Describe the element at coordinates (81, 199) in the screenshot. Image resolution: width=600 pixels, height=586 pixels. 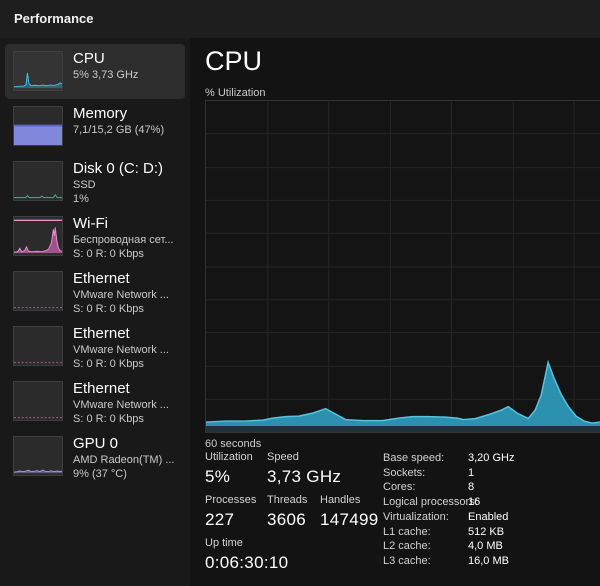
I see `sidebar-item-stats: 1%` at that location.